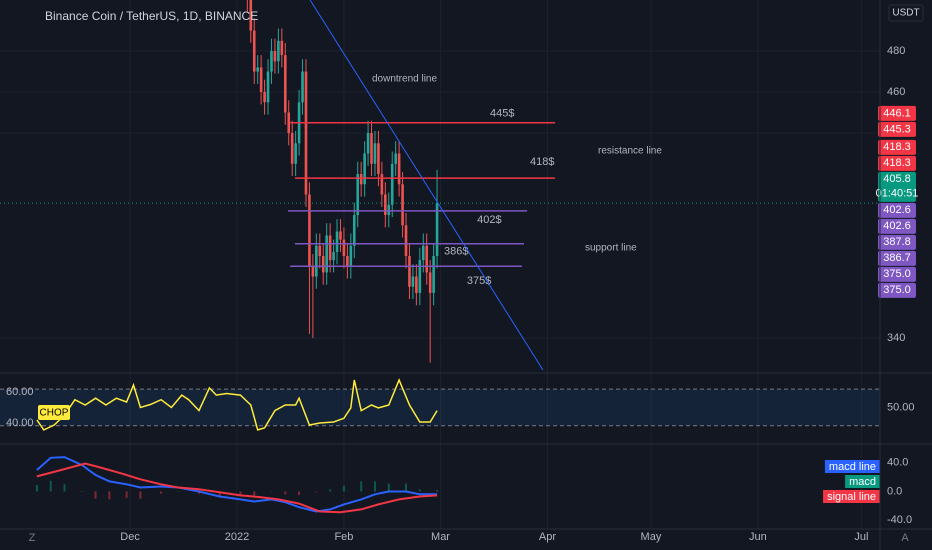  Describe the element at coordinates (896, 338) in the screenshot. I see `y-tick-label: 340` at that location.